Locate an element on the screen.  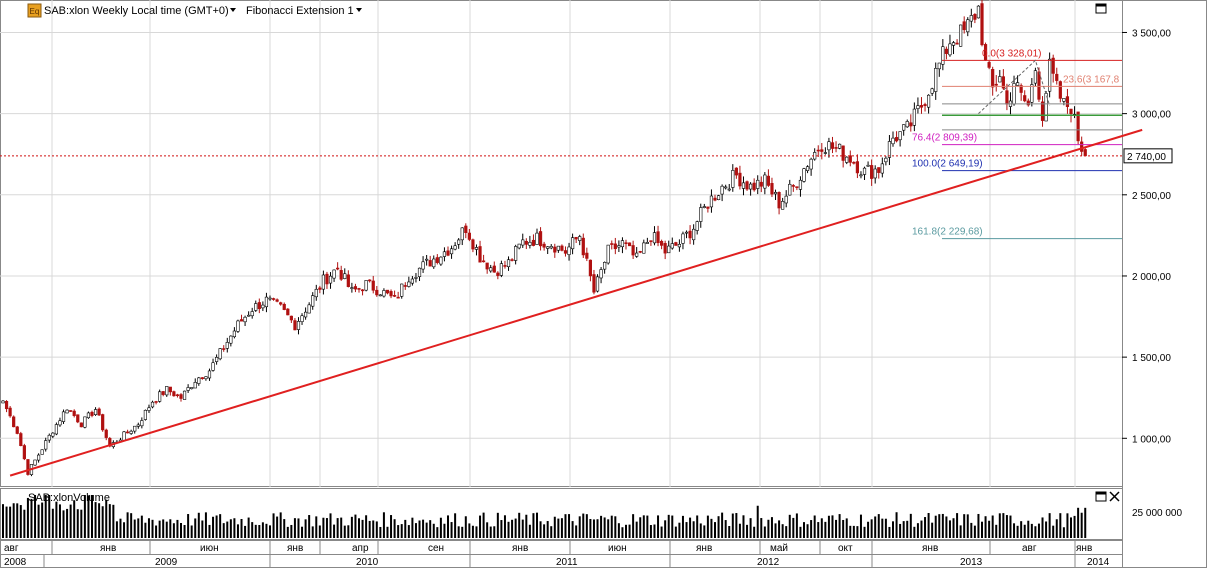
fib-level-label: 161.8(2 229,68) is located at coordinates (947, 232).